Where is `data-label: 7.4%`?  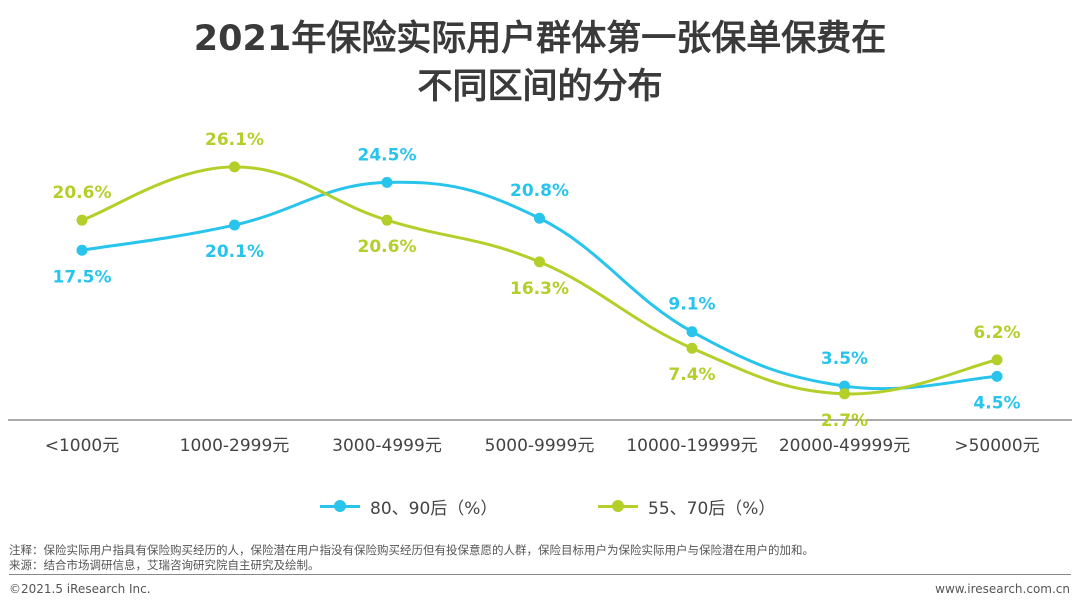 data-label: 7.4% is located at coordinates (691, 375).